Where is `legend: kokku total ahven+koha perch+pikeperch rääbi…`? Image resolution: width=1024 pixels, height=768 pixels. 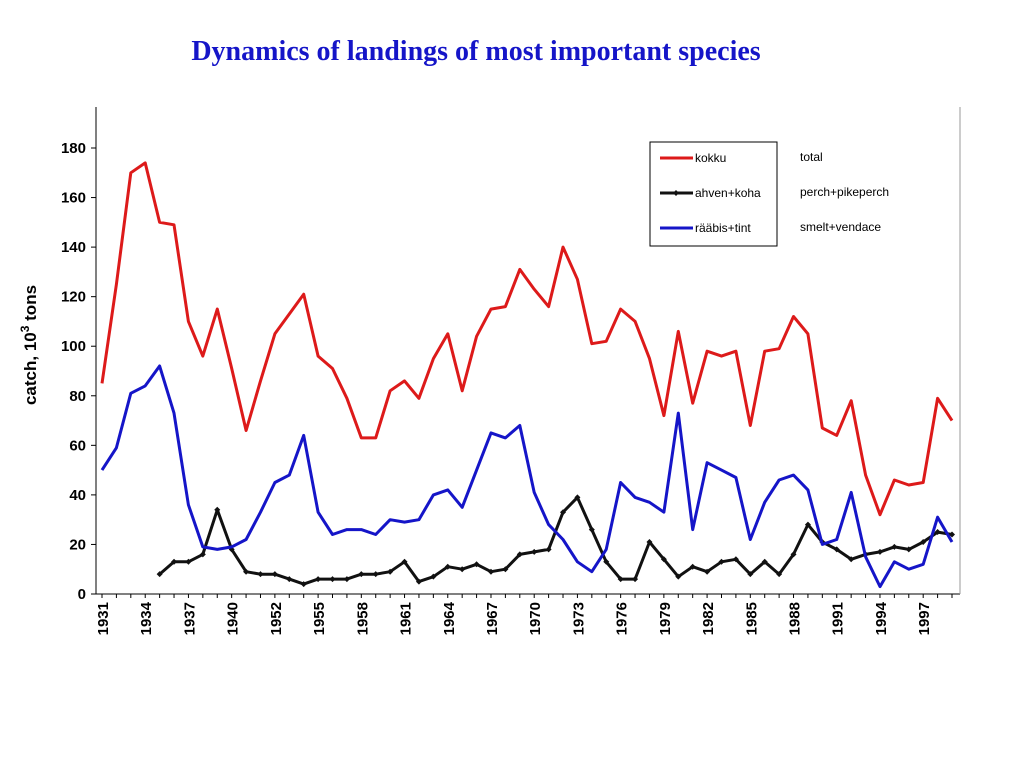
legend: kokku total ahven+koha perch+pikeperch rääbi… is located at coordinates (769, 194).